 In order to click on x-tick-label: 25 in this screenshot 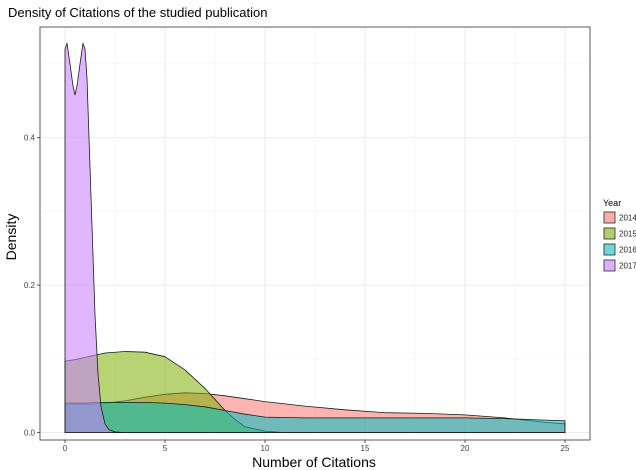, I will do `click(565, 448)`.